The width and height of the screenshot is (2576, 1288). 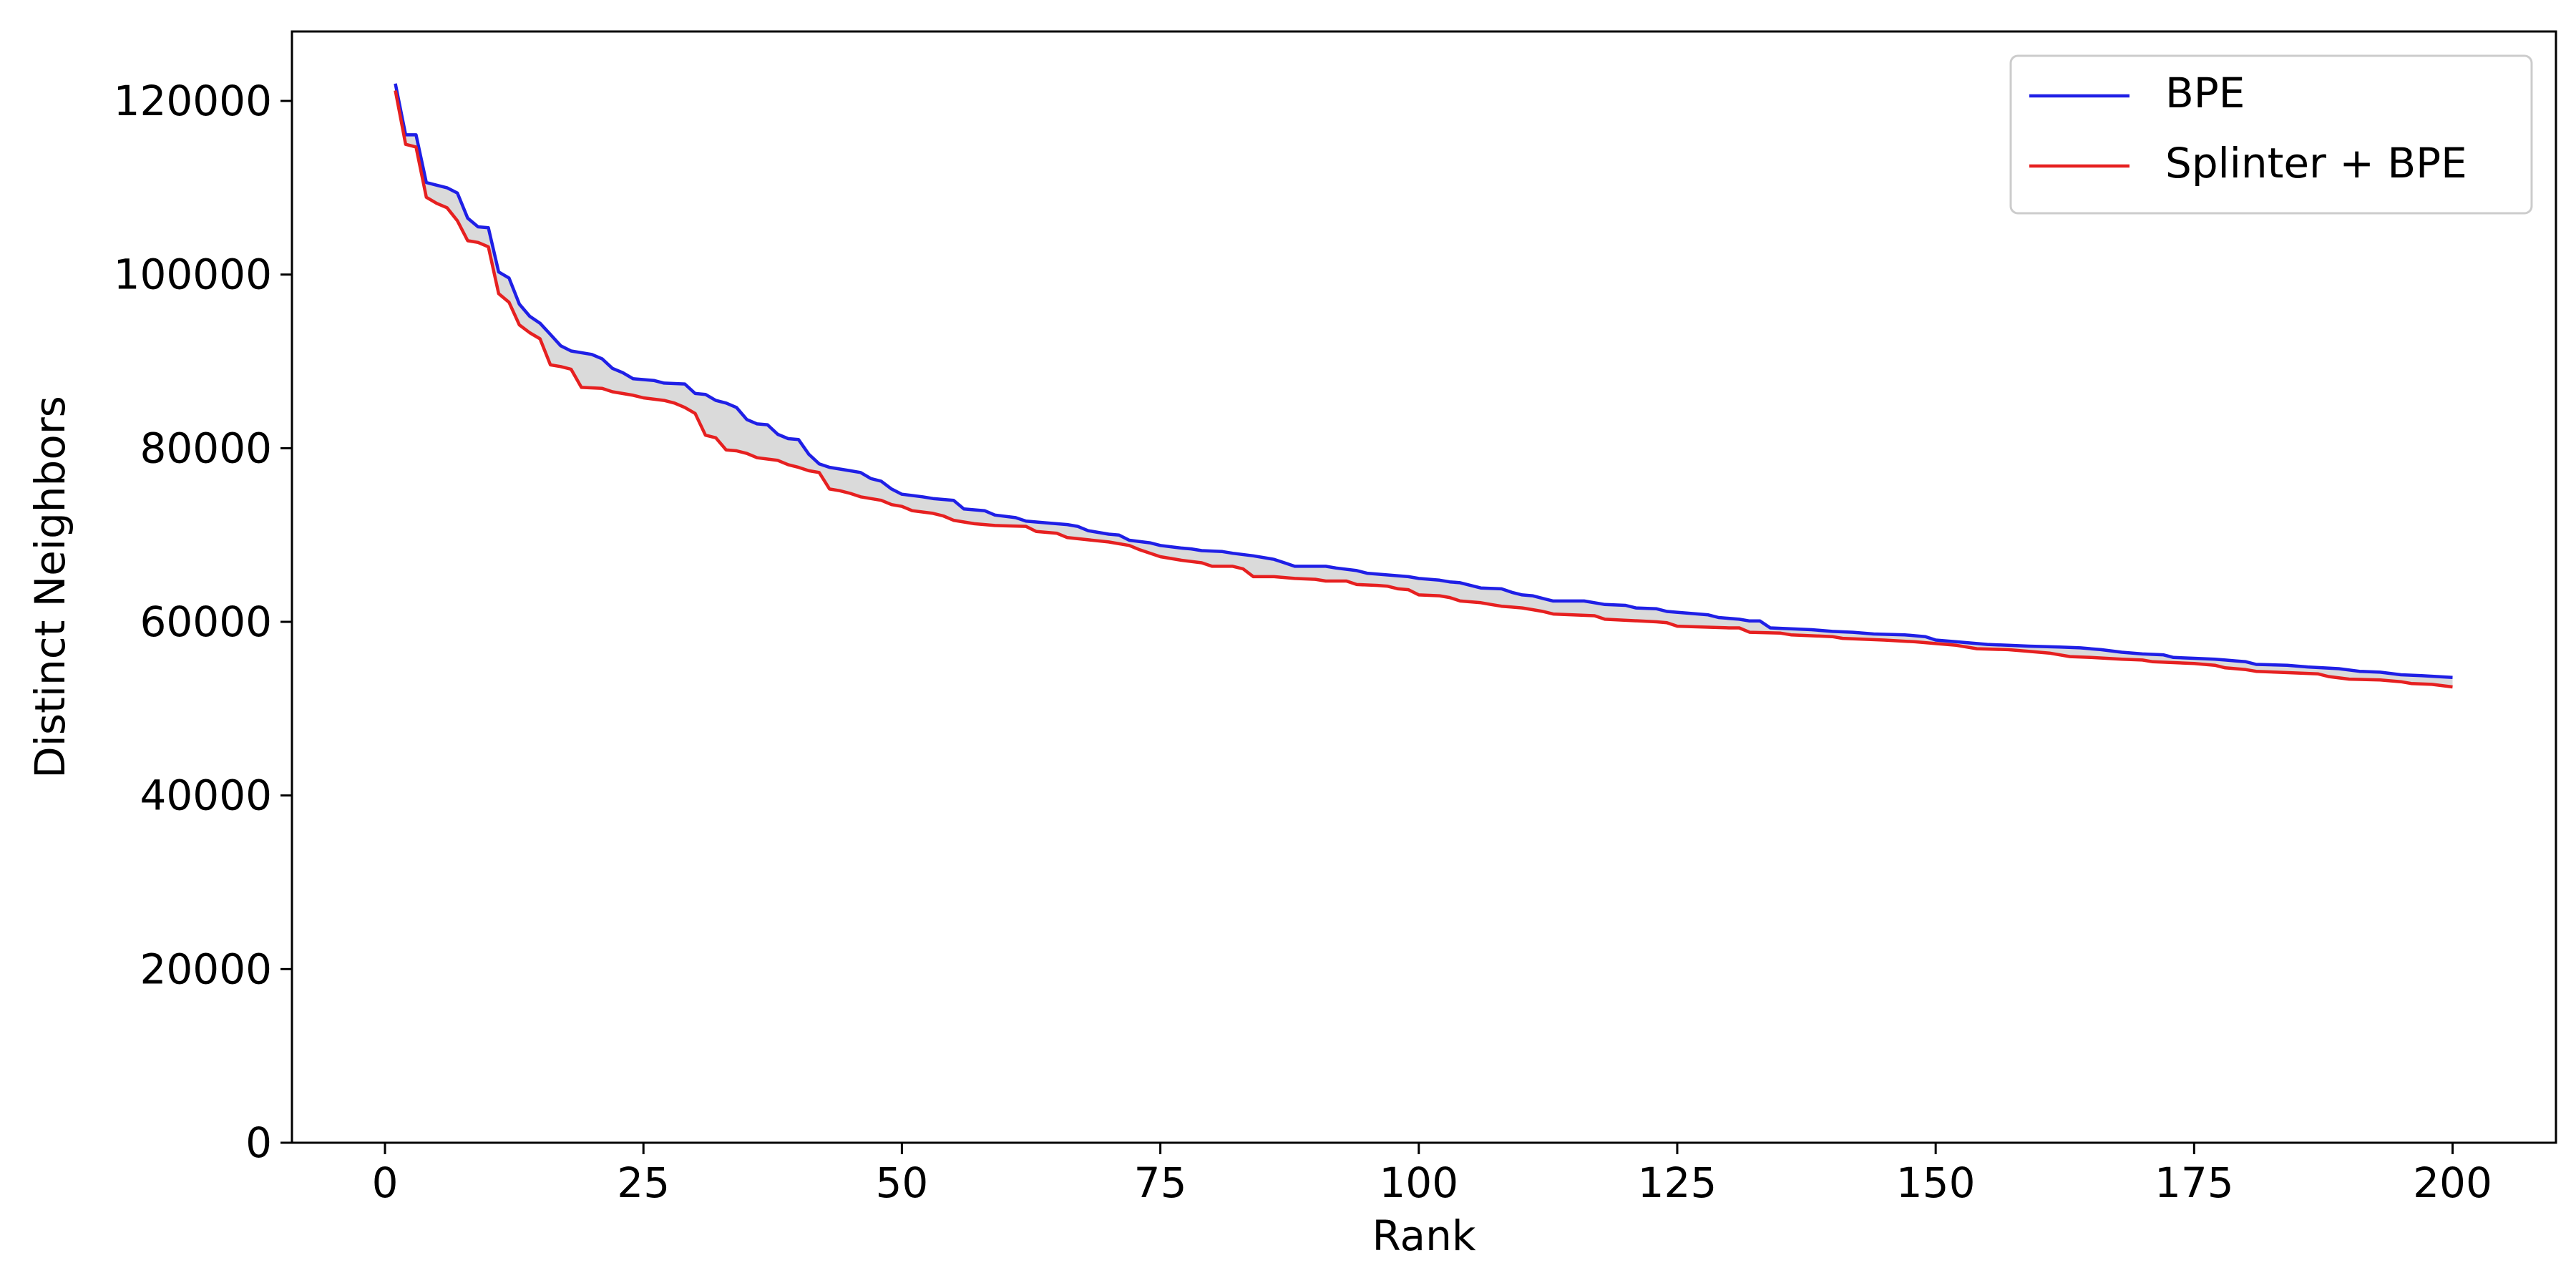 I want to click on x-tick-label: 125, so click(x=1677, y=1182).